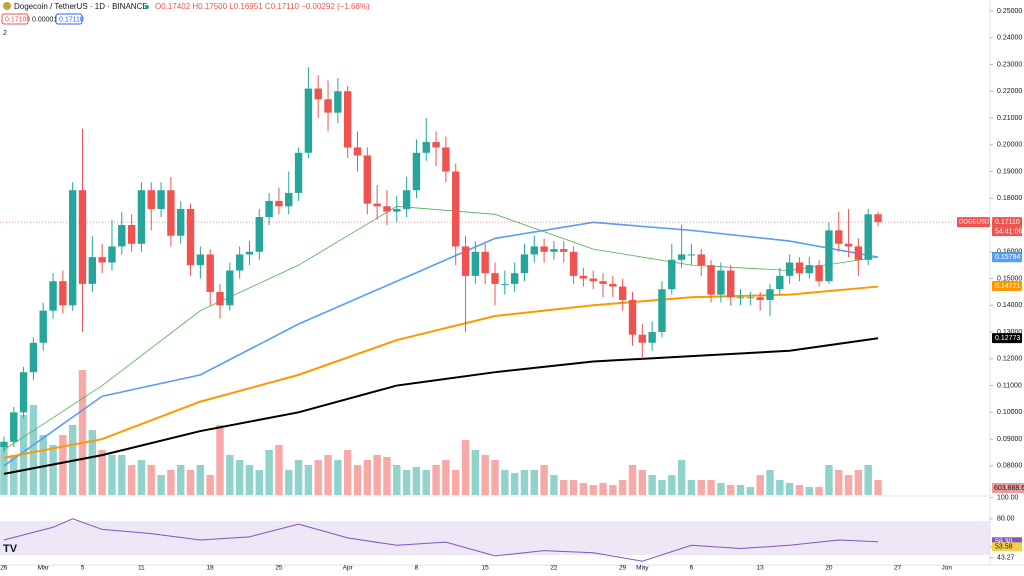 This screenshot has width=1024, height=576. I want to click on price-label: 0.17110, so click(1007, 222).